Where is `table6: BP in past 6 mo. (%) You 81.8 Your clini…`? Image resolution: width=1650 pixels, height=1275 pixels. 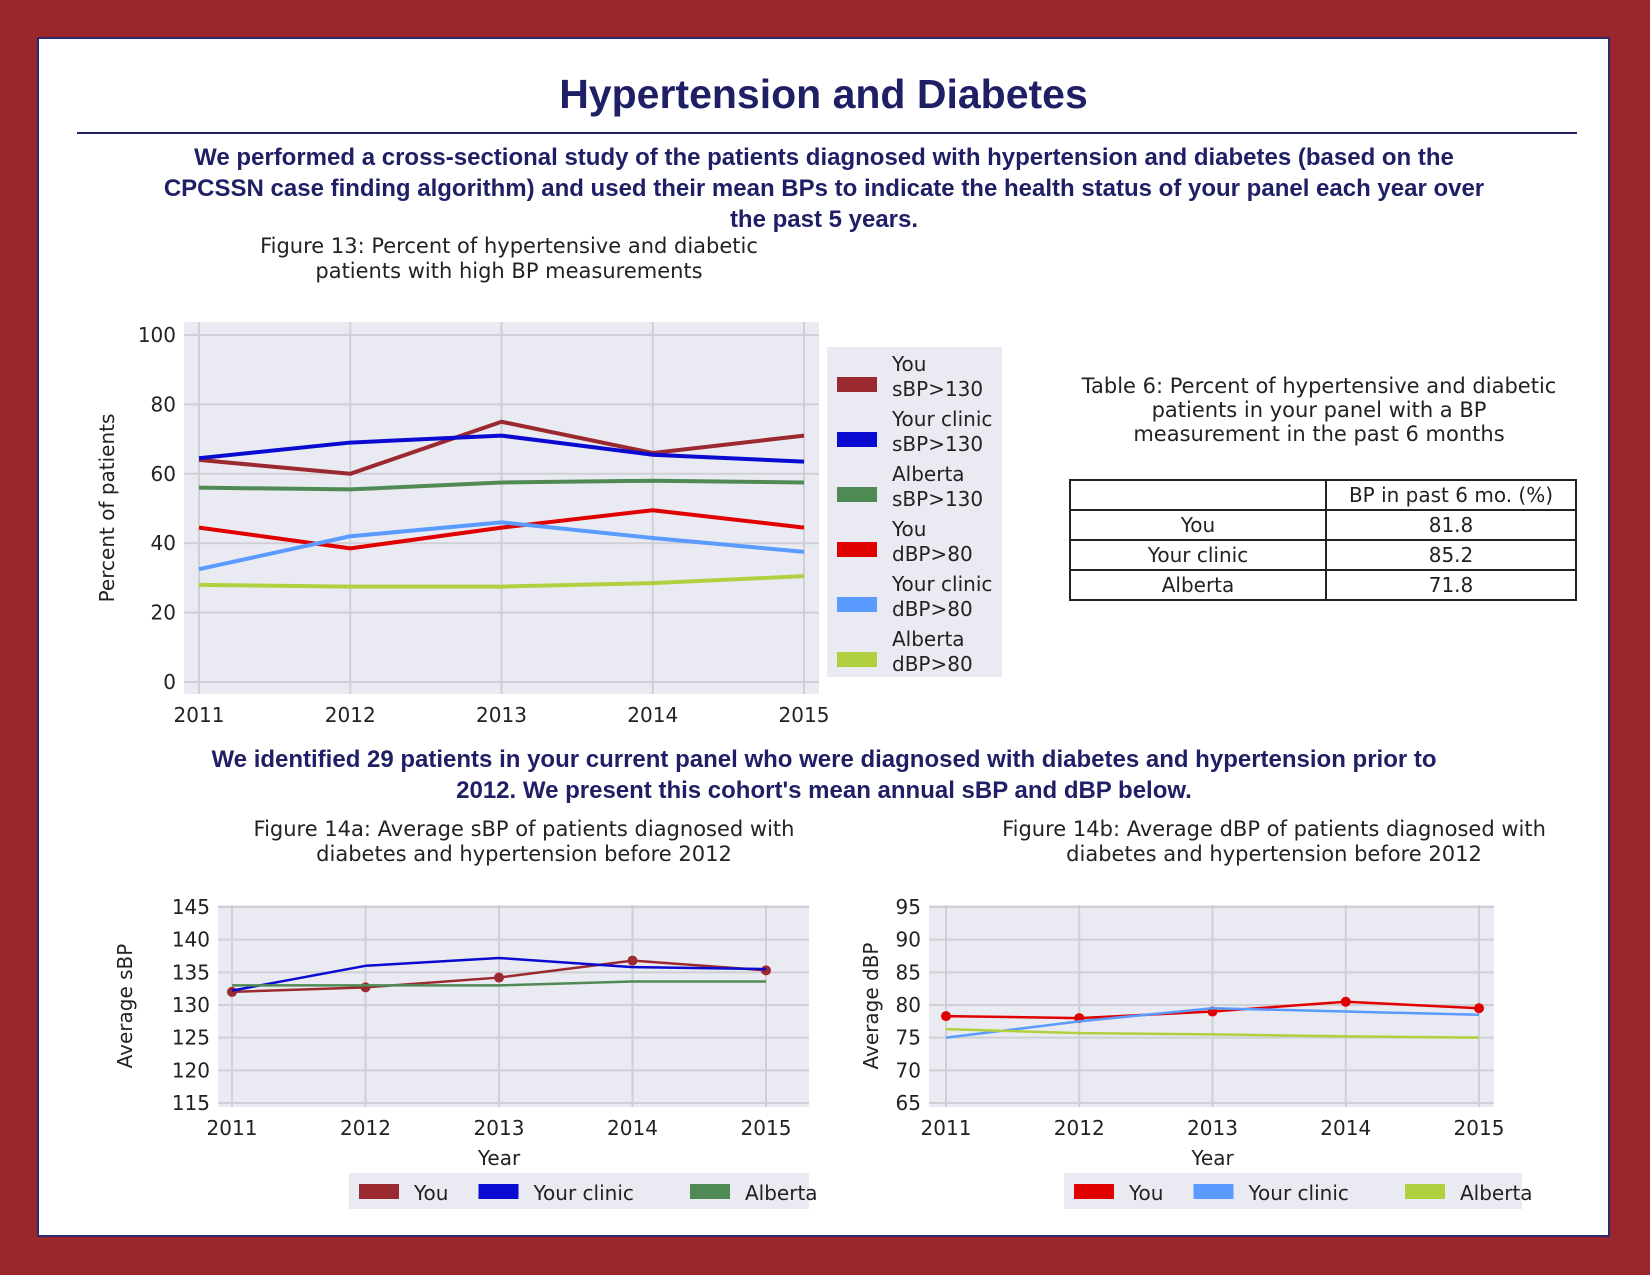
table6: BP in past 6 mo. (%) You 81.8 Your clini… is located at coordinates (1323, 540).